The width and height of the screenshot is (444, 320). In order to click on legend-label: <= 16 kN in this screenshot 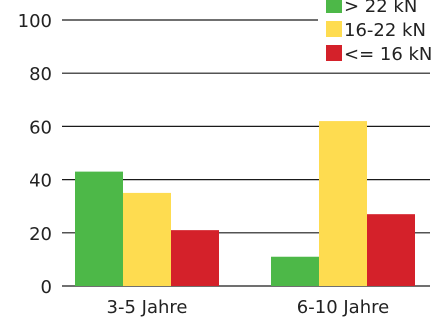, I will do `click(388, 54)`.